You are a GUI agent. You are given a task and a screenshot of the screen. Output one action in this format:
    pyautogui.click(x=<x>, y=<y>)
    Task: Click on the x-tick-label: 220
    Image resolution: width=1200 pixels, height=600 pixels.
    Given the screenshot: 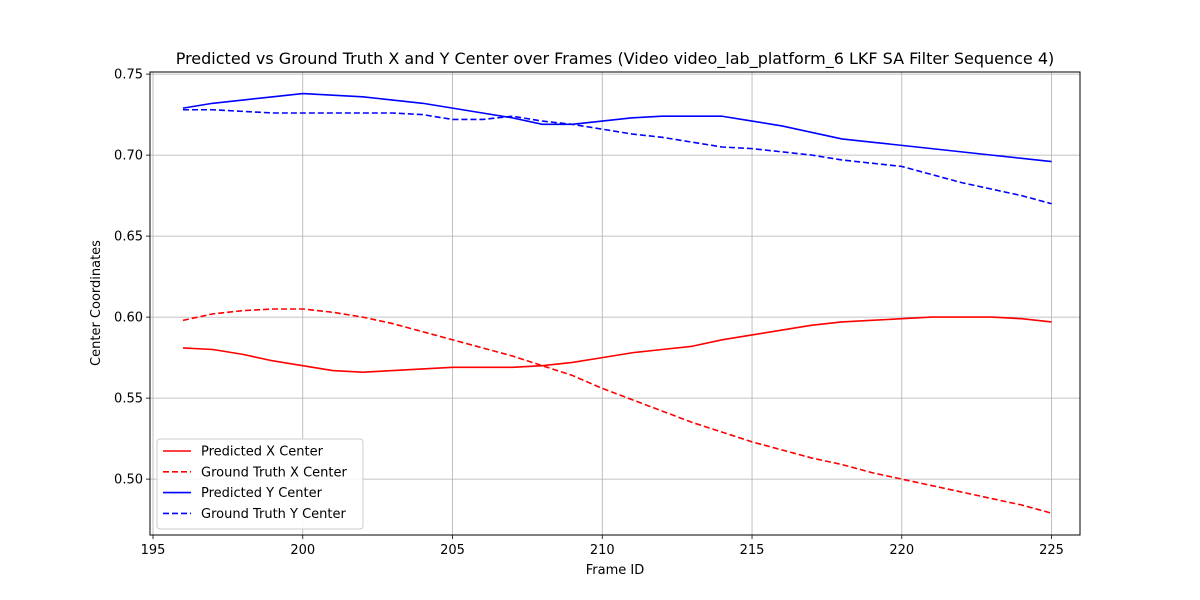 What is the action you would take?
    pyautogui.click(x=901, y=550)
    